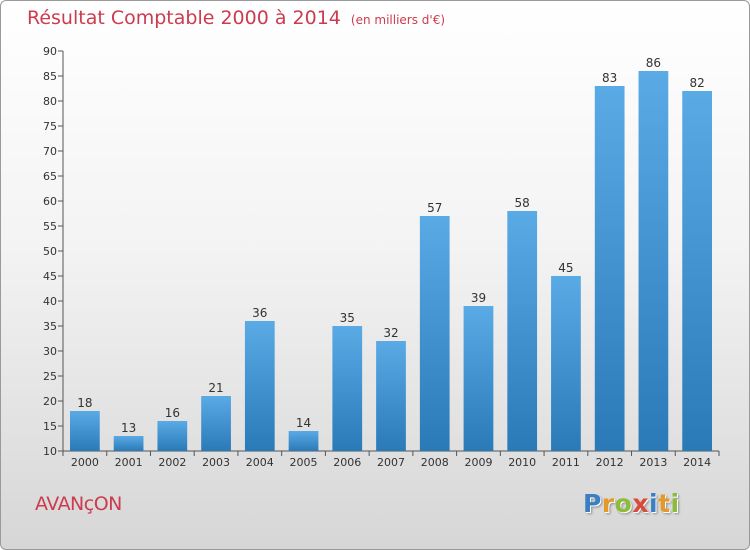 The image size is (750, 550). What do you see at coordinates (522, 331) in the screenshot?
I see `bar-2010` at bounding box center [522, 331].